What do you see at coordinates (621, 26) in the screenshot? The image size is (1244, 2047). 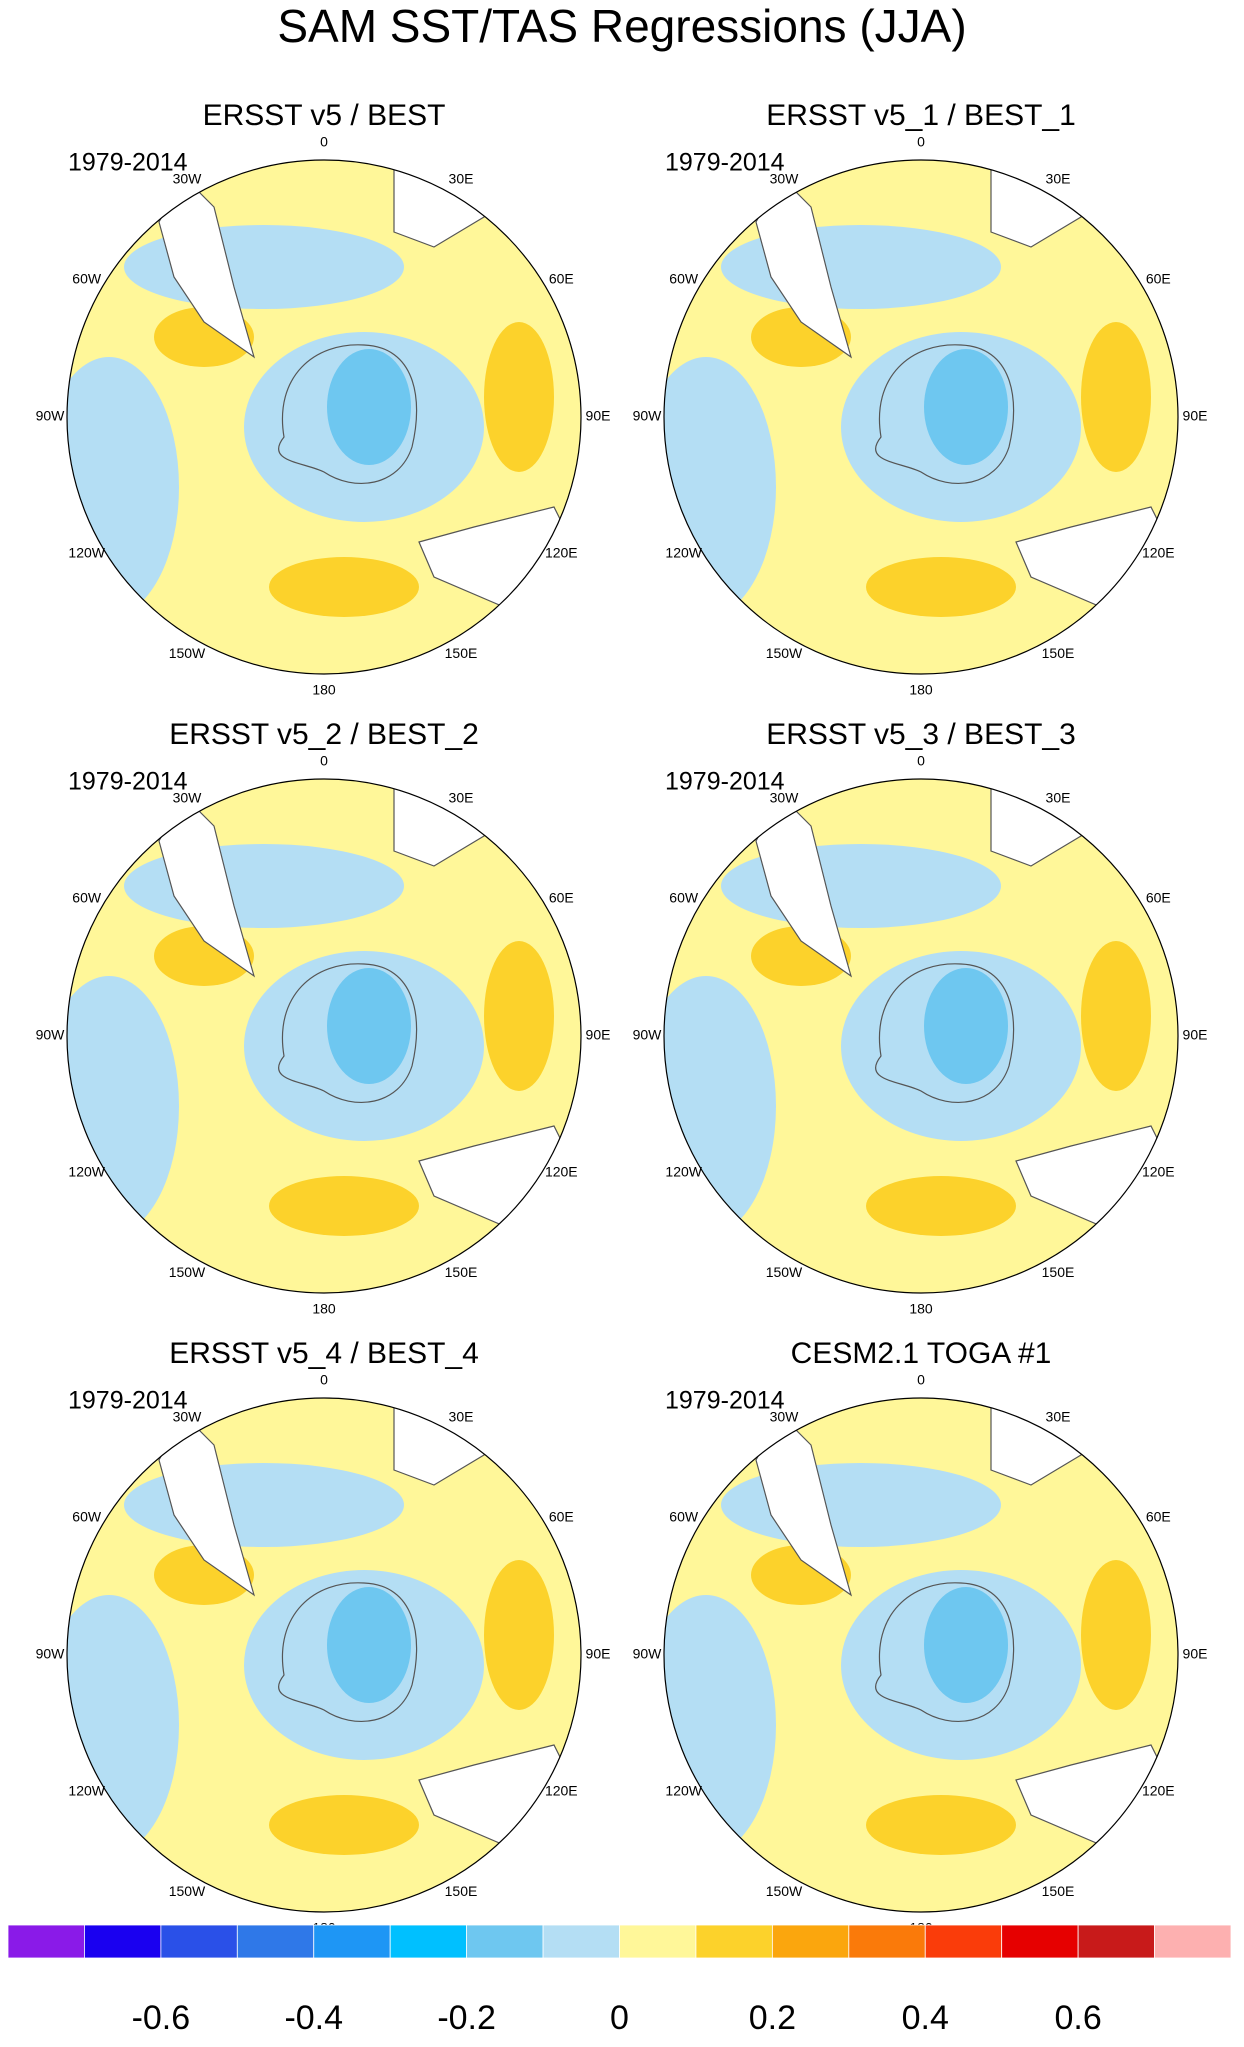 I see `figure-title: SAM SST/TAS Regressions (JJA)` at bounding box center [621, 26].